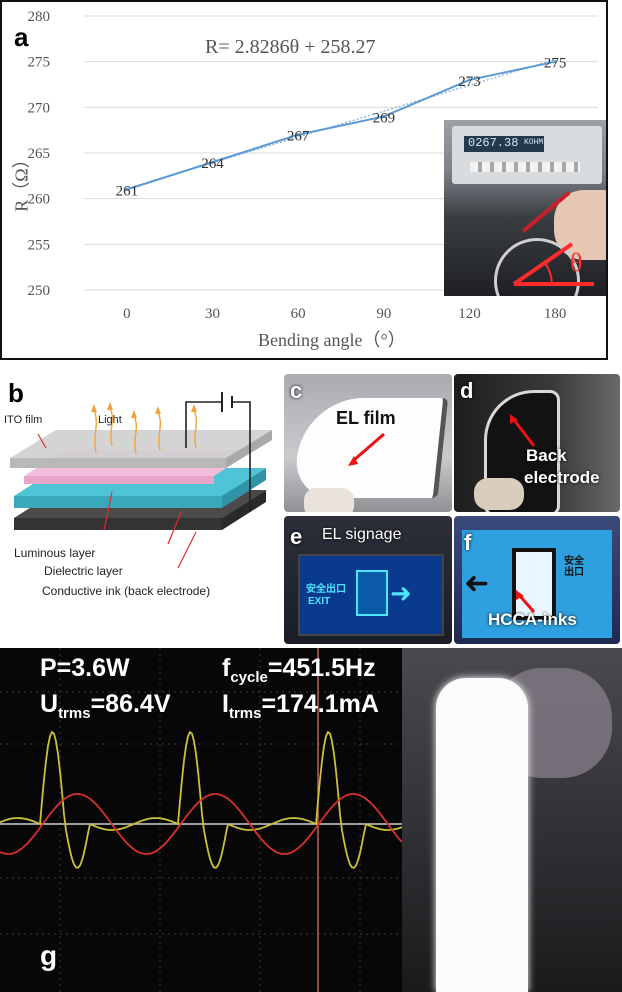 This screenshot has height=992, width=622. I want to click on y-axis-label: R（Ω）, so click(21, 181).